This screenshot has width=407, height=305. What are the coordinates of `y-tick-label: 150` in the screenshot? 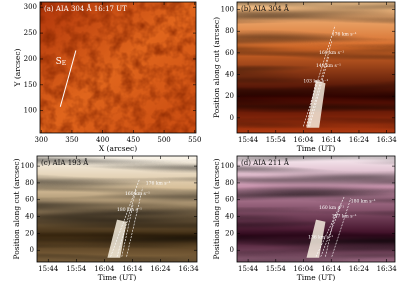 It's located at (30, 85).